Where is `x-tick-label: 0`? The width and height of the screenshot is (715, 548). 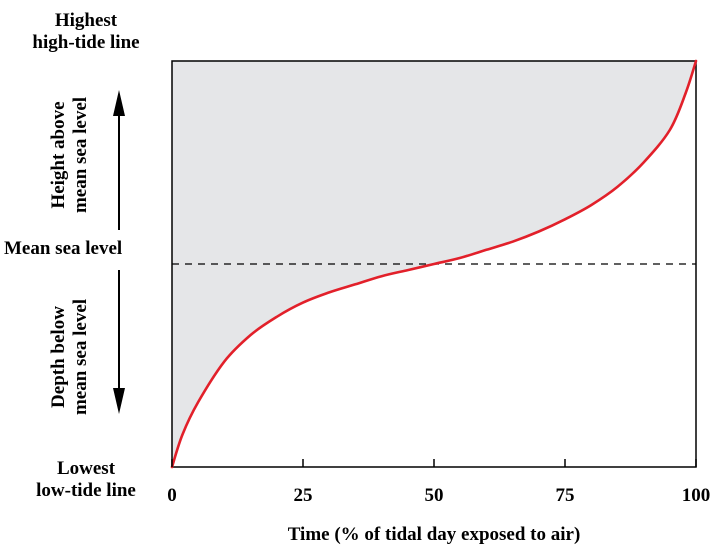
x-tick-label: 0 is located at coordinates (172, 495).